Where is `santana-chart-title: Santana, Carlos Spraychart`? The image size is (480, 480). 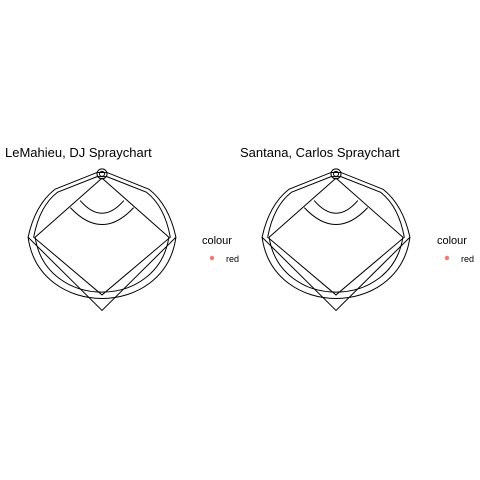
santana-chart-title: Santana, Carlos Spraychart is located at coordinates (320, 152).